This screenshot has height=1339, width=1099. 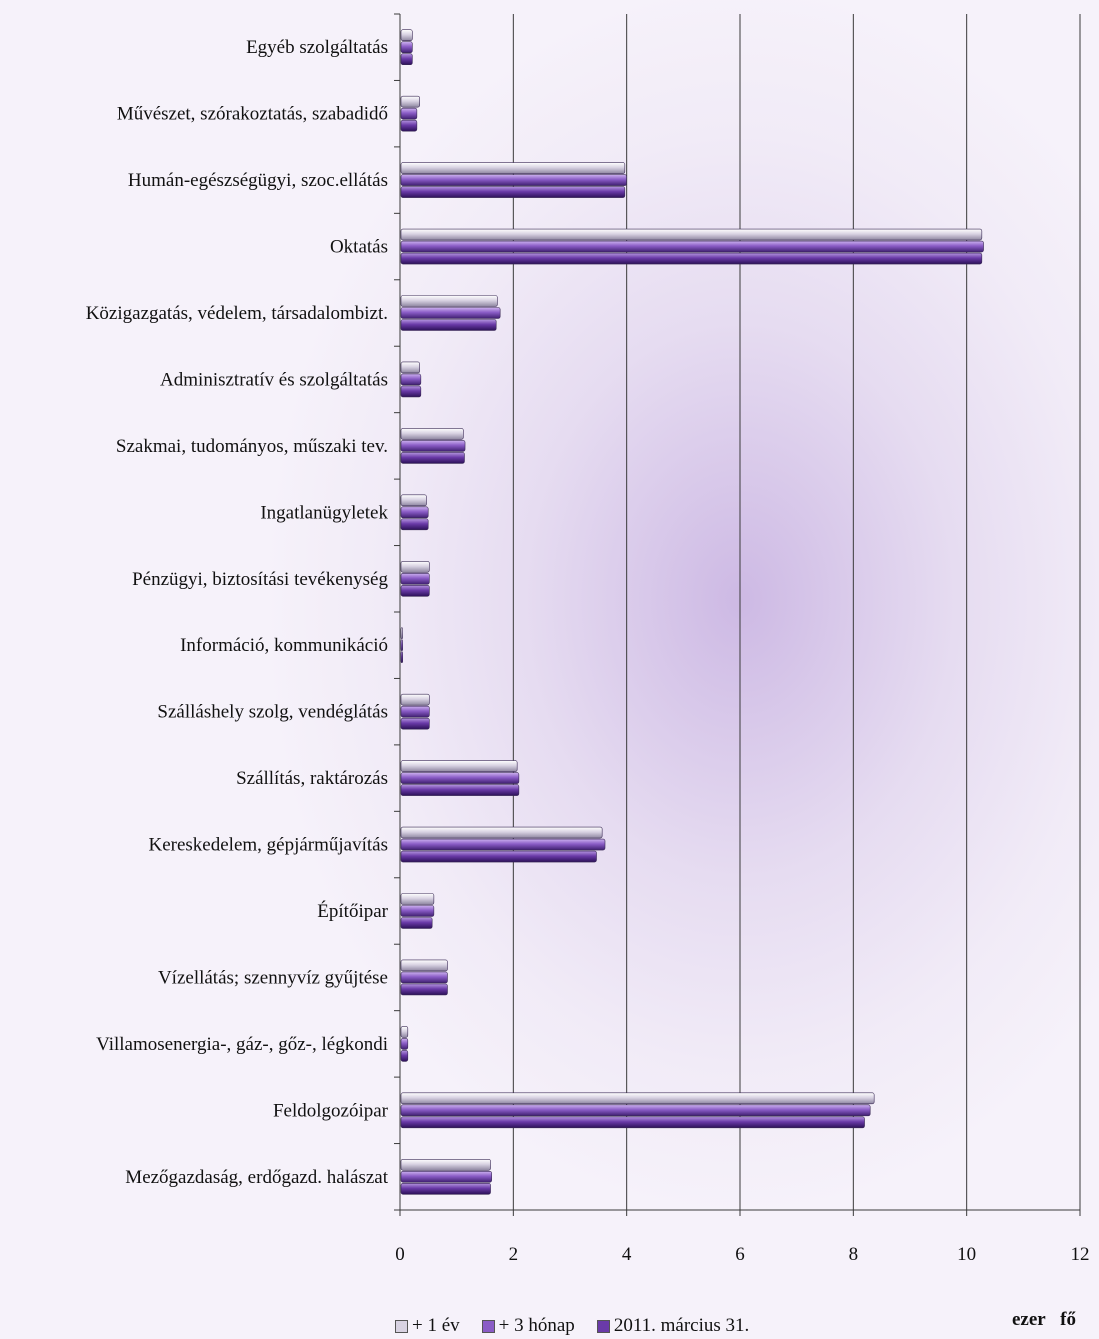 What do you see at coordinates (324, 512) in the screenshot?
I see `category-label: Ingatlanügyletek` at bounding box center [324, 512].